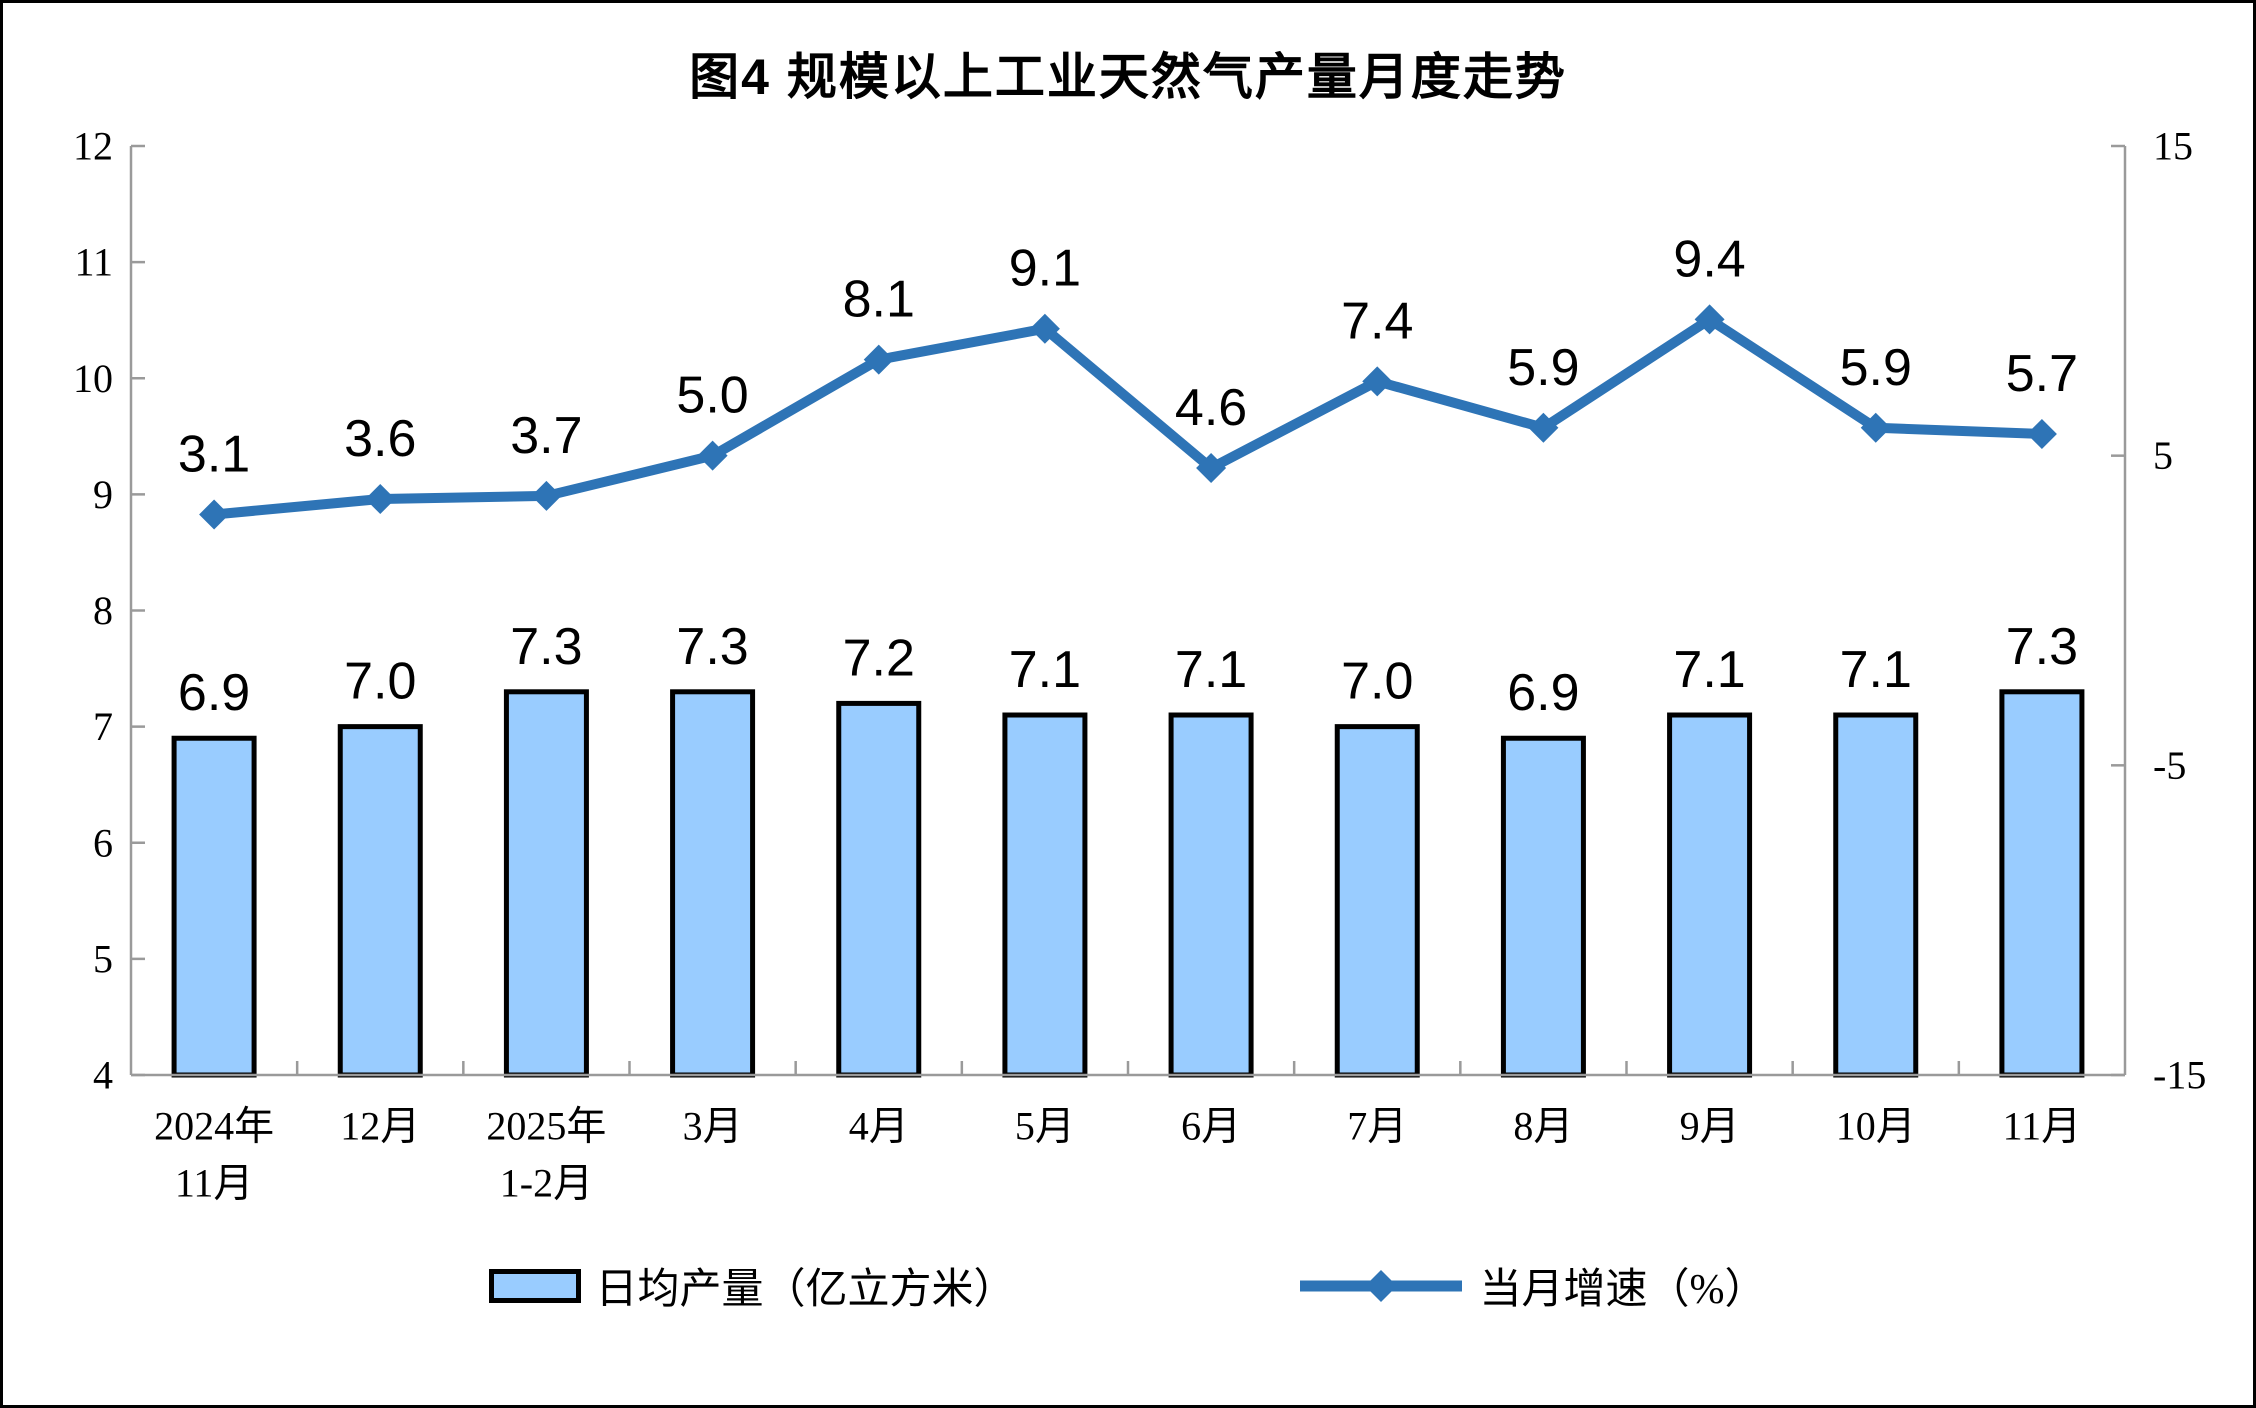 This screenshot has height=1408, width=2256. What do you see at coordinates (712, 396) in the screenshot?
I see `line-value-label: 5.0` at bounding box center [712, 396].